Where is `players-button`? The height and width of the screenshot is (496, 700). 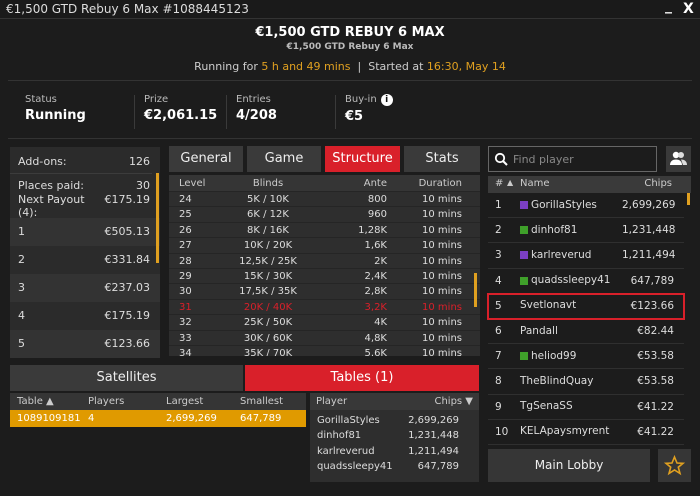
players-button is located at coordinates (678, 159).